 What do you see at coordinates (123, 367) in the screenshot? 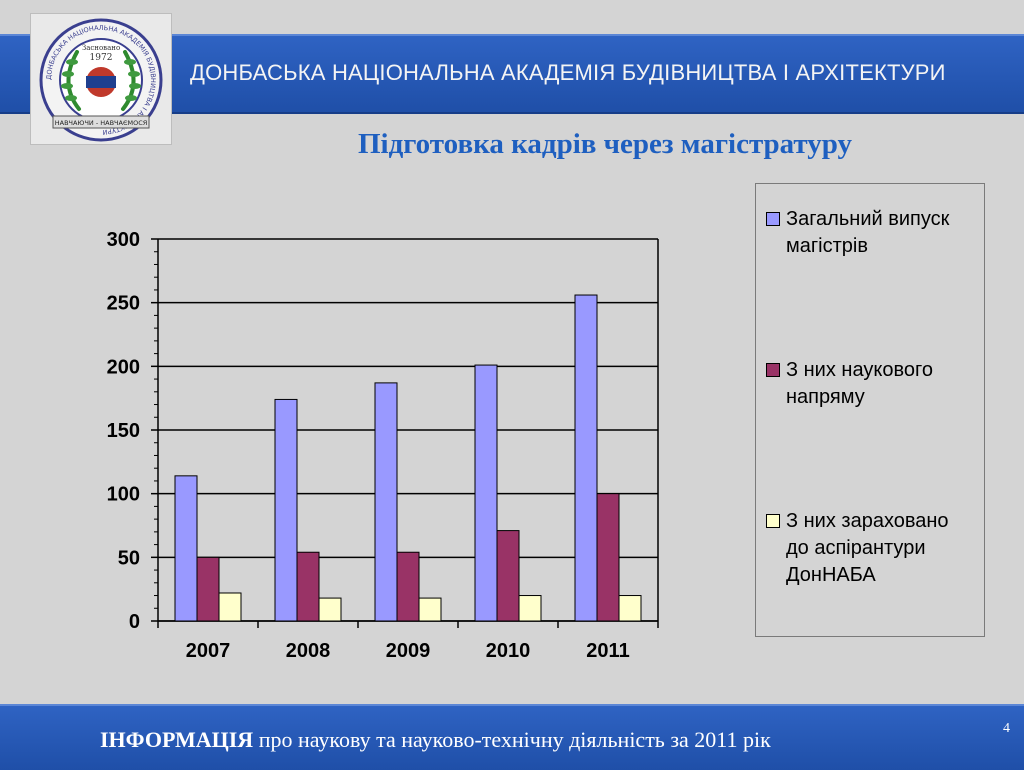
I see `y-tick-label: 200` at bounding box center [123, 367].